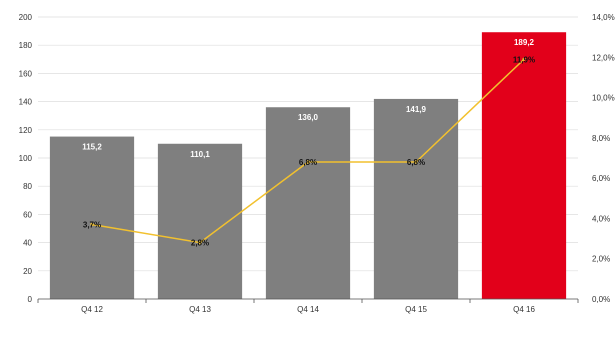  Describe the element at coordinates (601, 299) in the screenshot. I see `right-tick-label: 0,0%` at that location.